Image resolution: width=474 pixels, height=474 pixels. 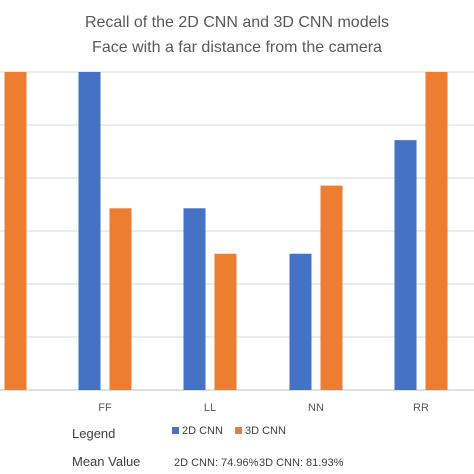 I want to click on x-tick-label-ll: LL, so click(x=210, y=408).